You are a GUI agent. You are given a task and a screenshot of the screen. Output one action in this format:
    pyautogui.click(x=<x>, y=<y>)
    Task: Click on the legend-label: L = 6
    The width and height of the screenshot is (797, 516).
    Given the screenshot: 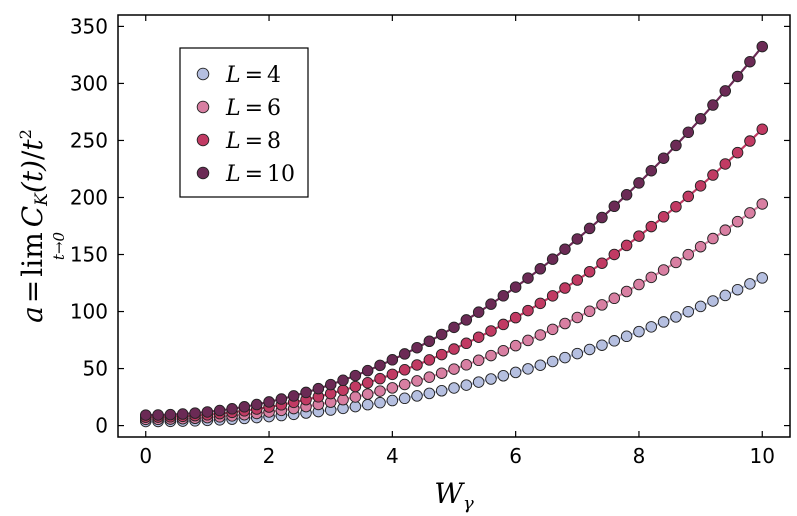 What is the action you would take?
    pyautogui.click(x=253, y=108)
    